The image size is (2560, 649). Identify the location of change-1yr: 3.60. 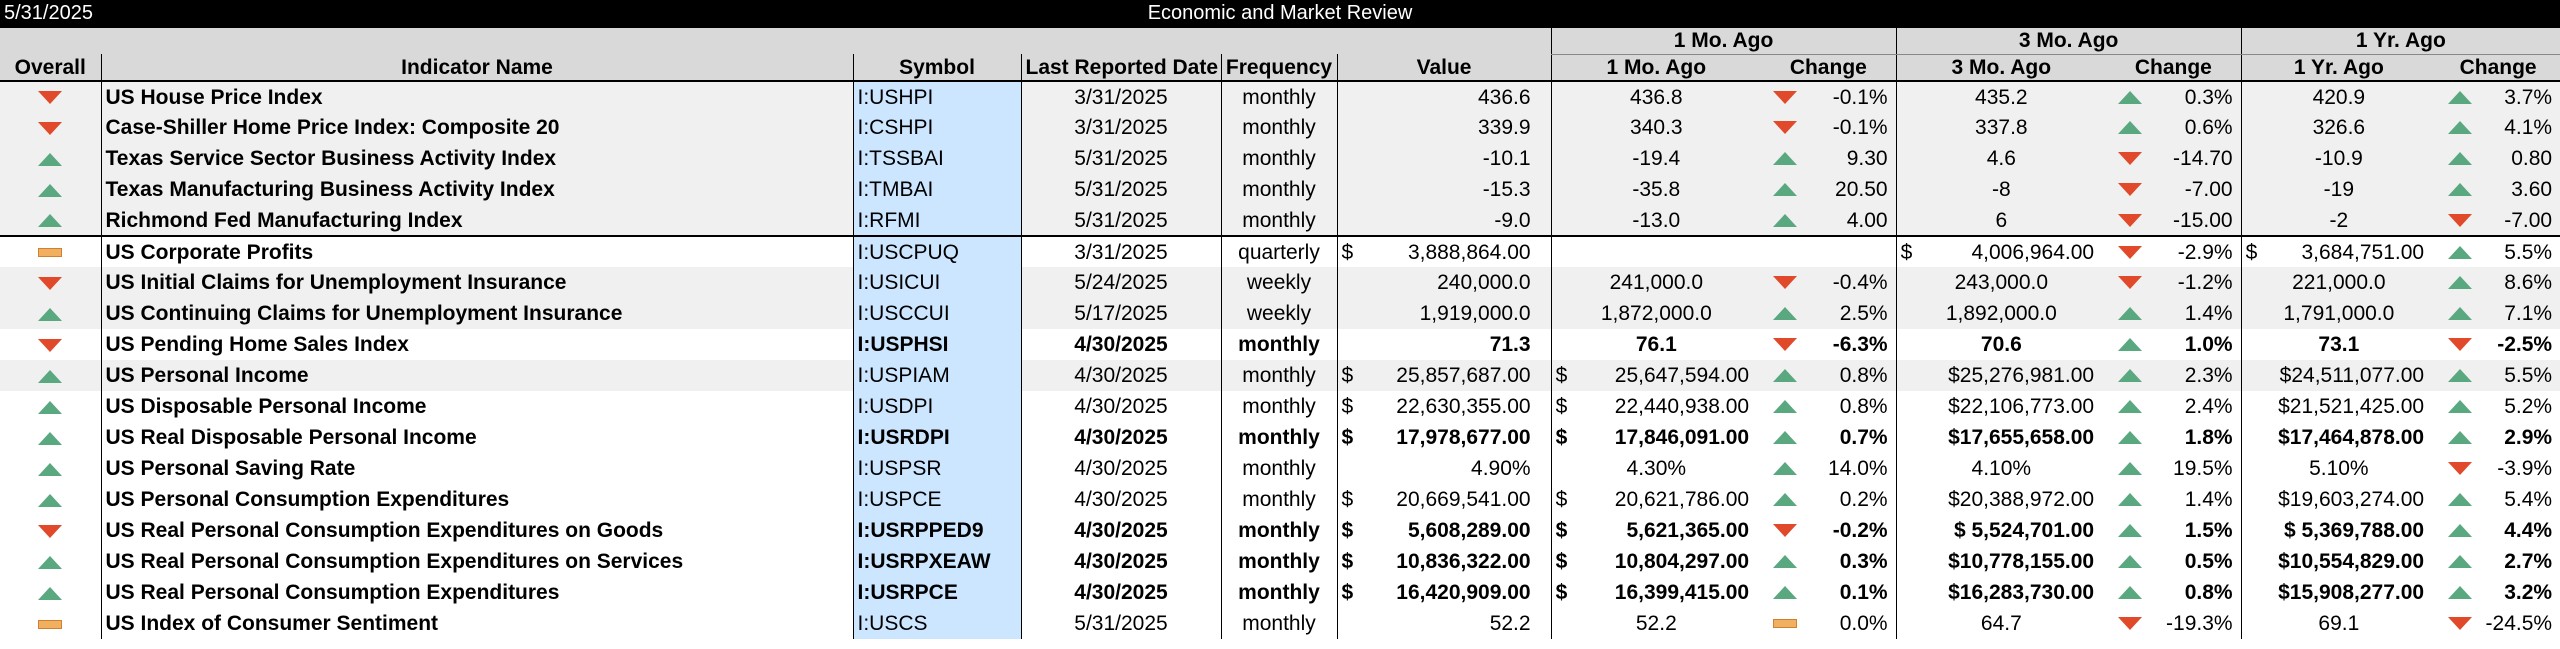
(2498, 189).